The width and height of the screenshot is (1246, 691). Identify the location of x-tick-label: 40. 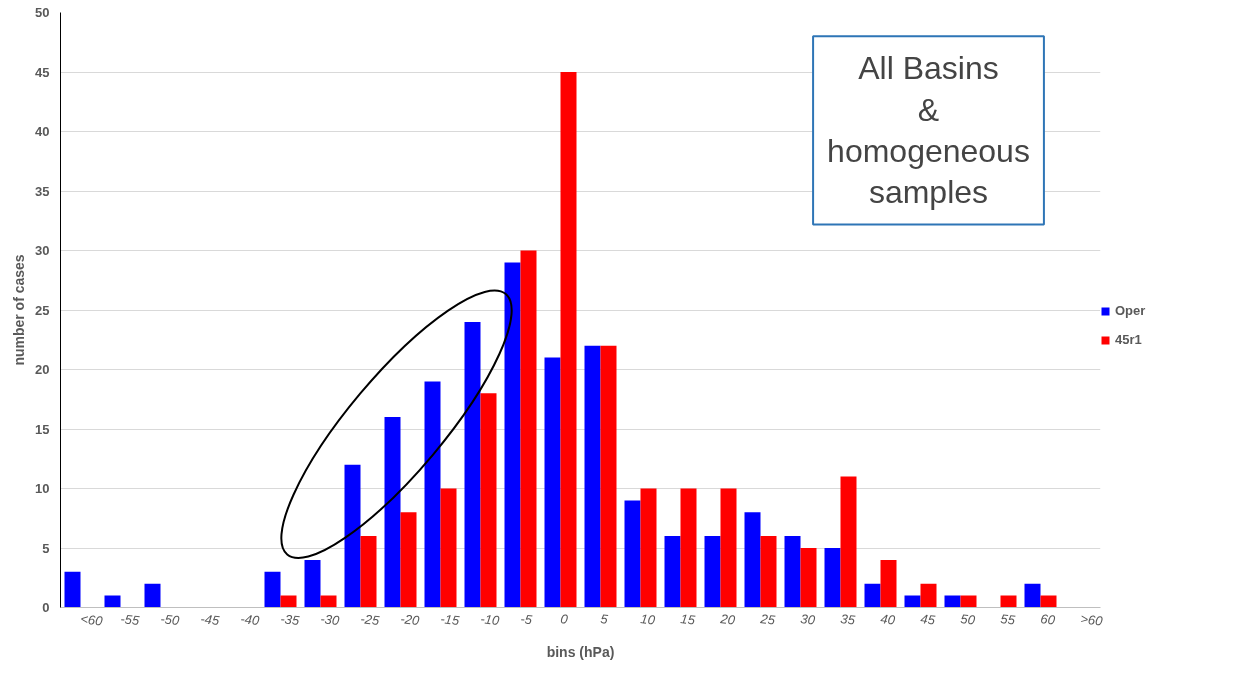
(888, 619).